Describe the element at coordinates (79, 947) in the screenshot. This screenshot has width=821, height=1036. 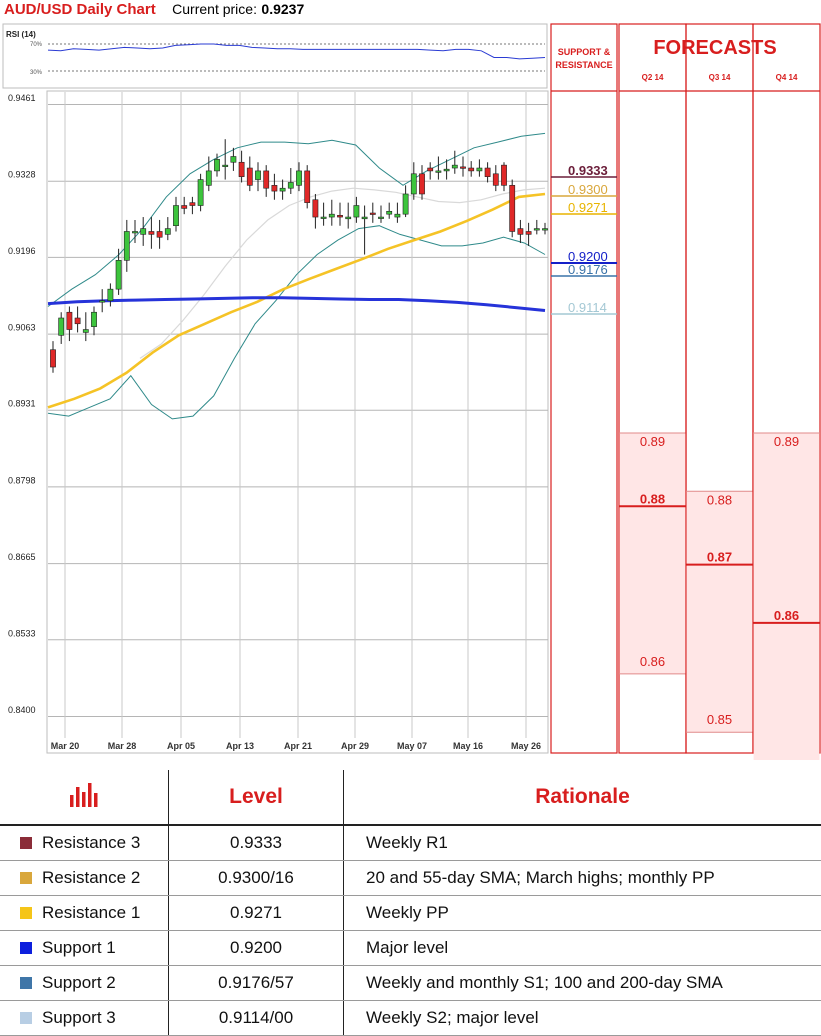
I see `level-name: Support 1` at that location.